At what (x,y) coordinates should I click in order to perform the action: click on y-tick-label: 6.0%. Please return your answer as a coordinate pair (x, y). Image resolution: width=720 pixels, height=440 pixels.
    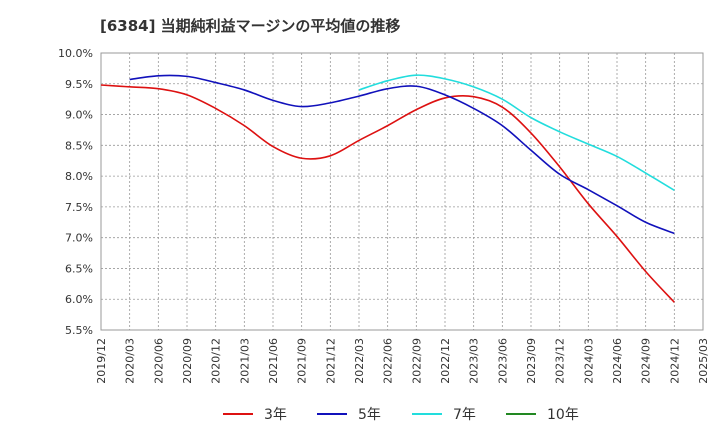
    Looking at the image, I should click on (79, 299).